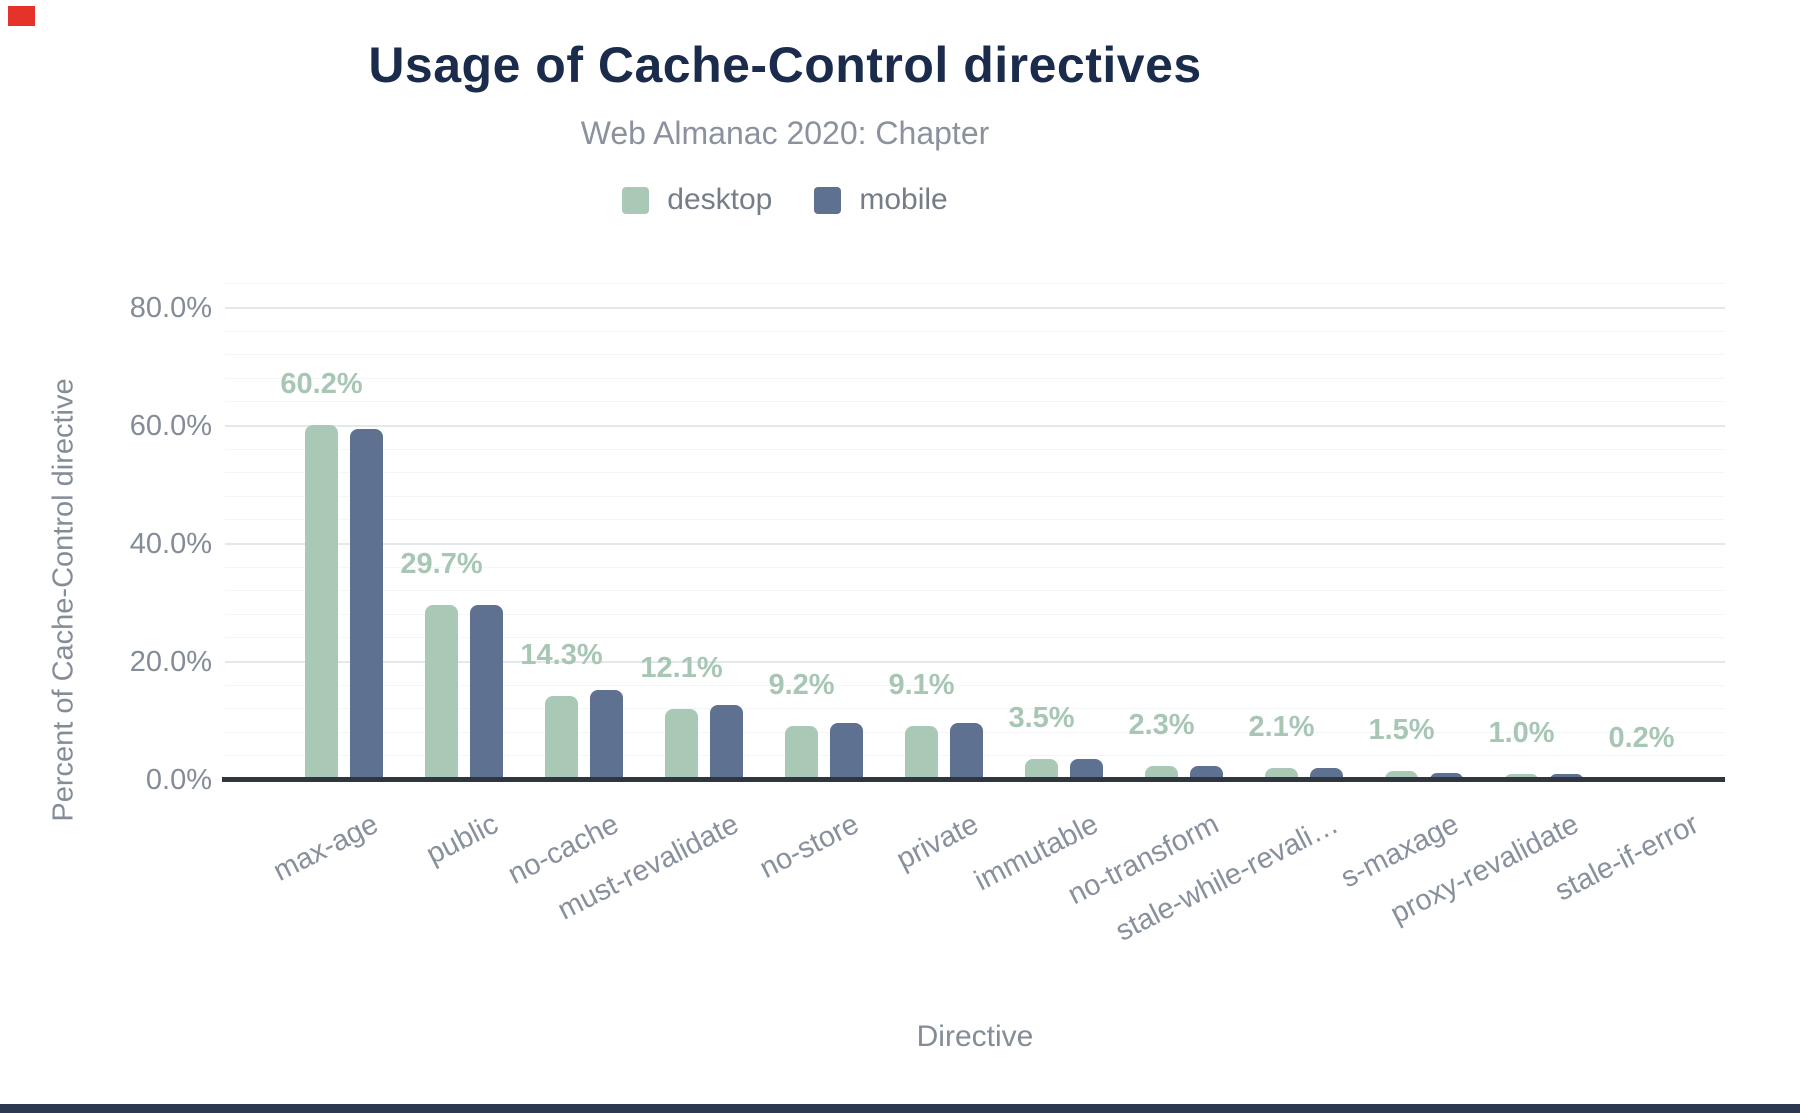 This screenshot has width=1800, height=1113. I want to click on bar-mobile-public, so click(486, 692).